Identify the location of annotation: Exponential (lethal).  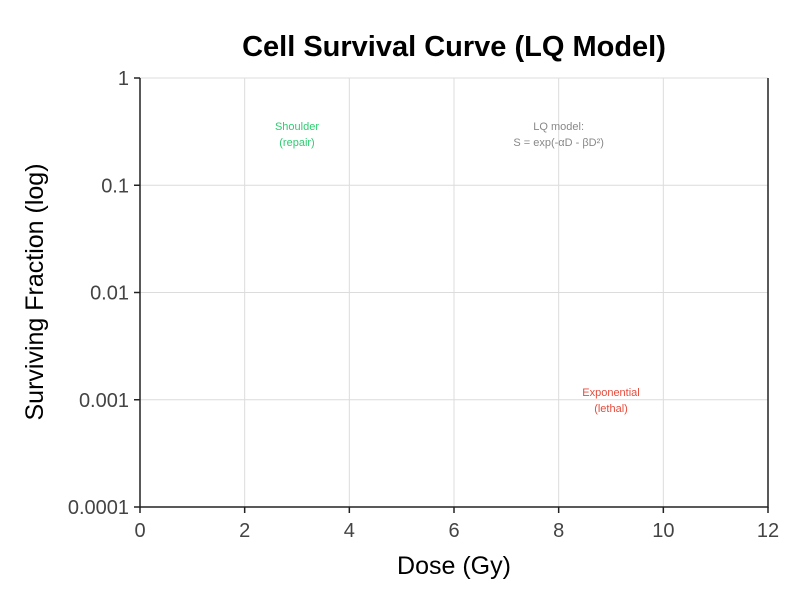
(611, 401).